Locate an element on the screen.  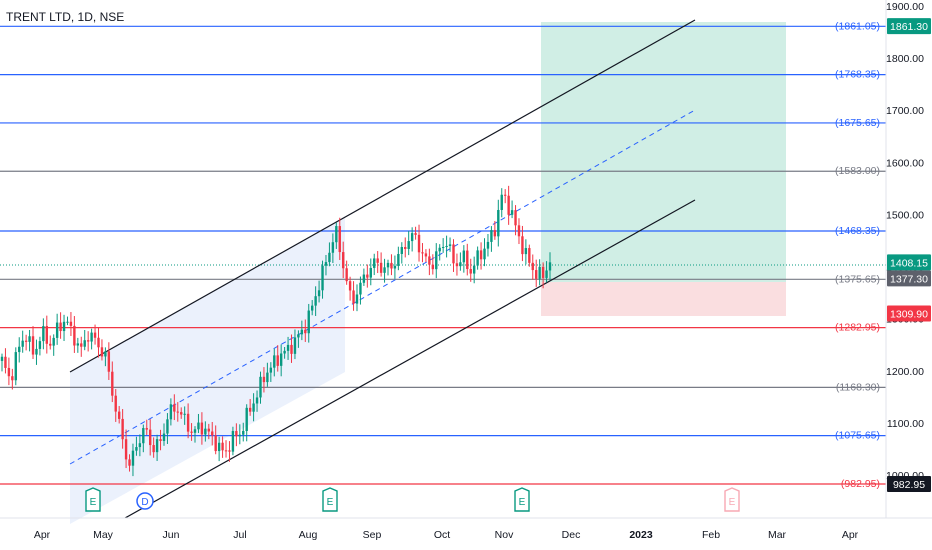
y-tick-label: 1200.00 is located at coordinates (905, 372).